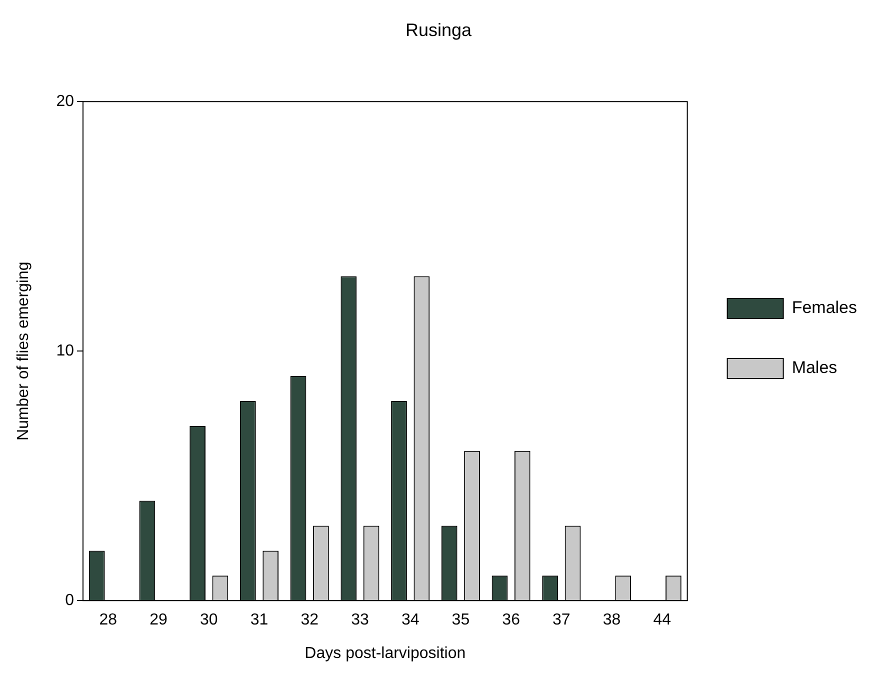 Image resolution: width=877 pixels, height=677 pixels. I want to click on chart-title: Rusinga, so click(439, 30).